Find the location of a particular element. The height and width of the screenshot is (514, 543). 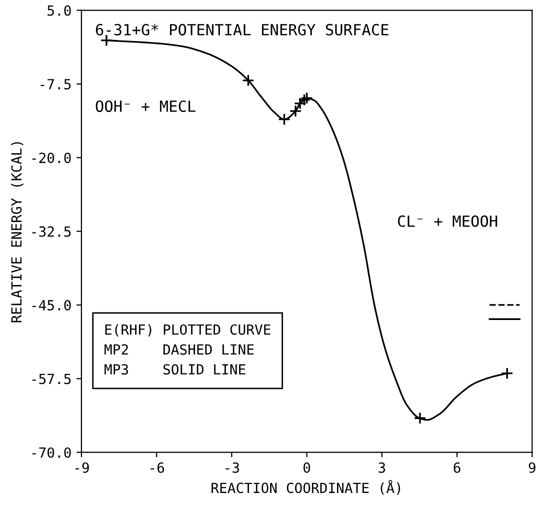

y-tick-label: -32.5 is located at coordinates (51, 231).